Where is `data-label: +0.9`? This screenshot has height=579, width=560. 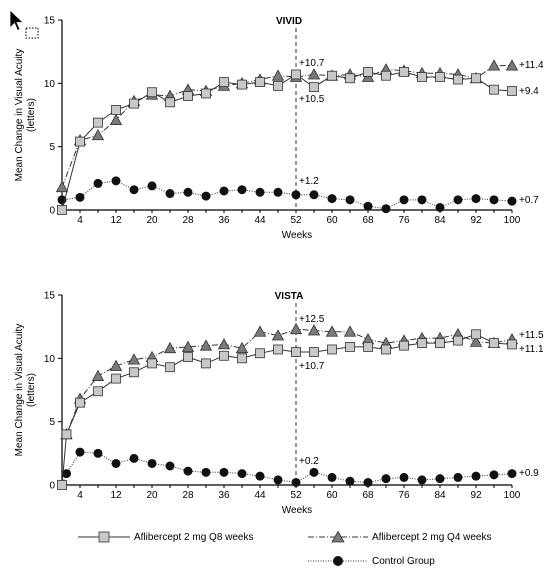
data-label: +0.9 is located at coordinates (529, 473).